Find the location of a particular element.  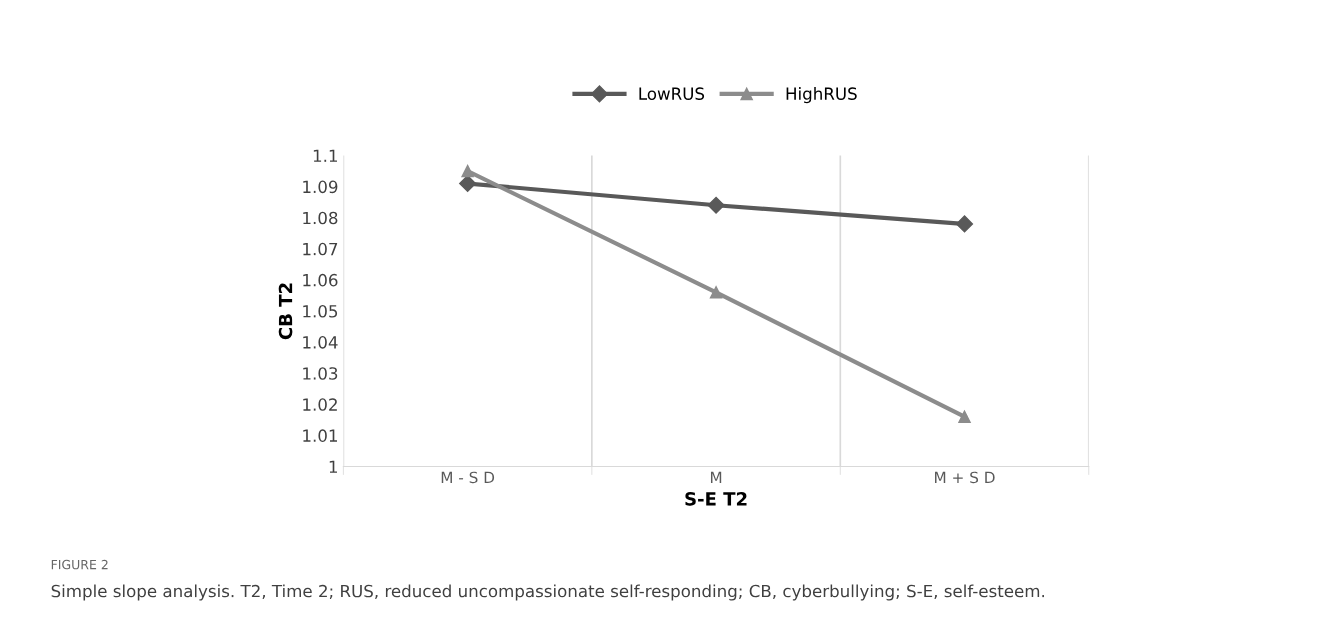

y-tick-label: 1.08 is located at coordinates (320, 218).